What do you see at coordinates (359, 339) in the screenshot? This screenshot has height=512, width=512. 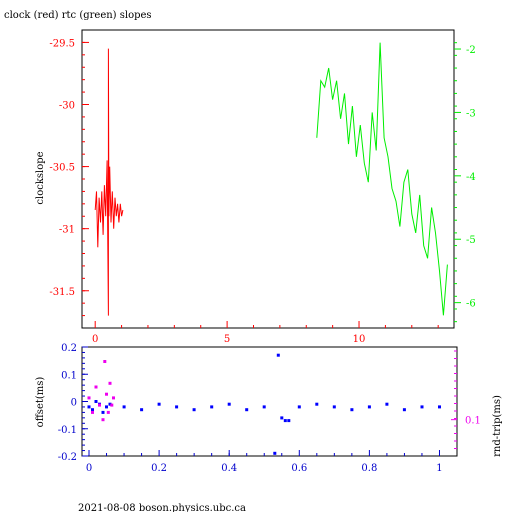 I see `top-xtick-label: 10` at bounding box center [359, 339].